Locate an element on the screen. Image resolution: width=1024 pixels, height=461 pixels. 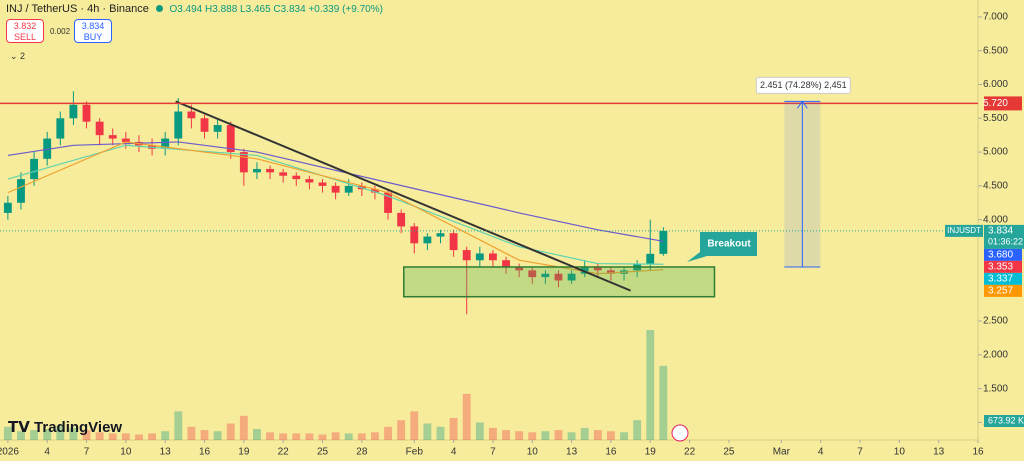
x-tick-label: 4 is located at coordinates (821, 452).